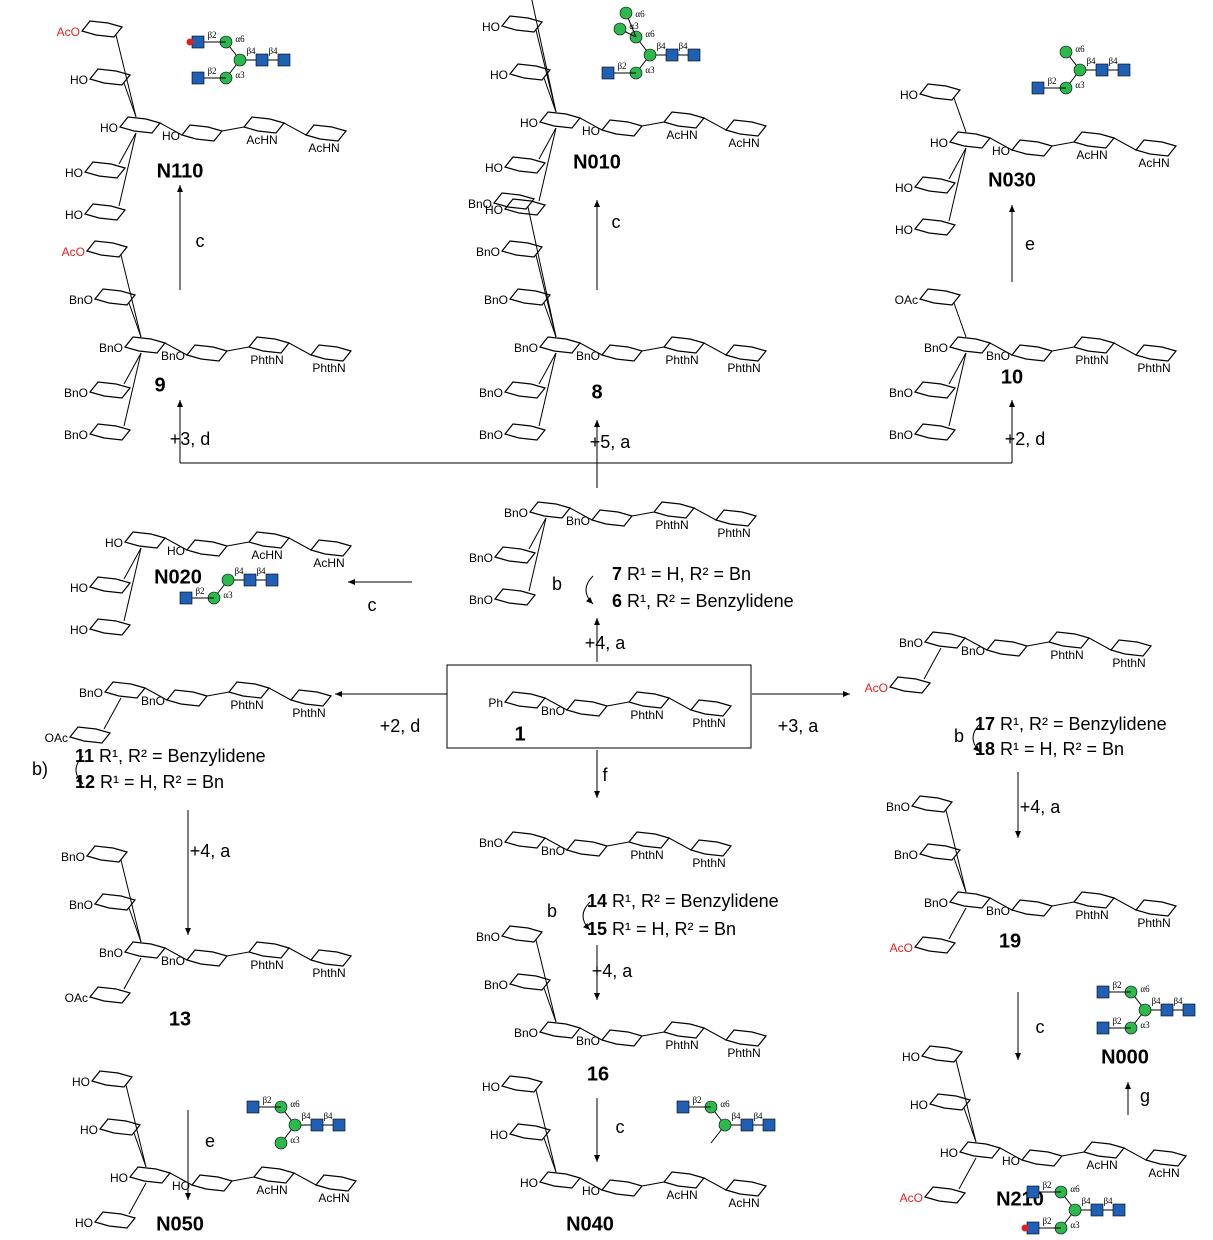  I want to click on compound-label: N050, so click(180, 1224).